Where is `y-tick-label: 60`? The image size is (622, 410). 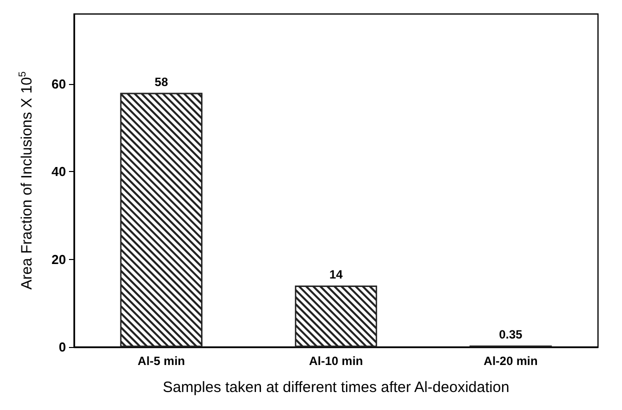
y-tick-label: 60 is located at coordinates (59, 84).